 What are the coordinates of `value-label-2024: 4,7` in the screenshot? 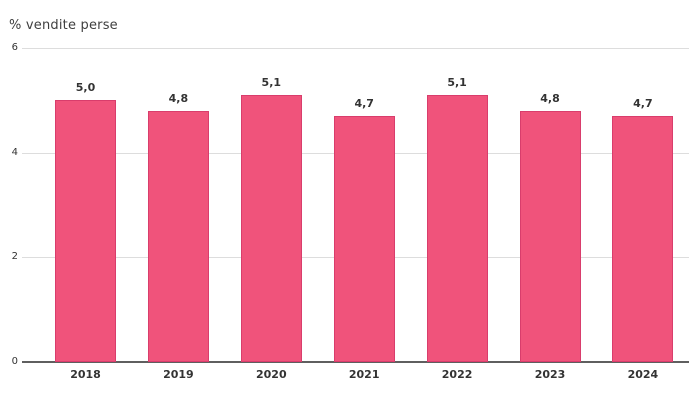 It's located at (643, 104).